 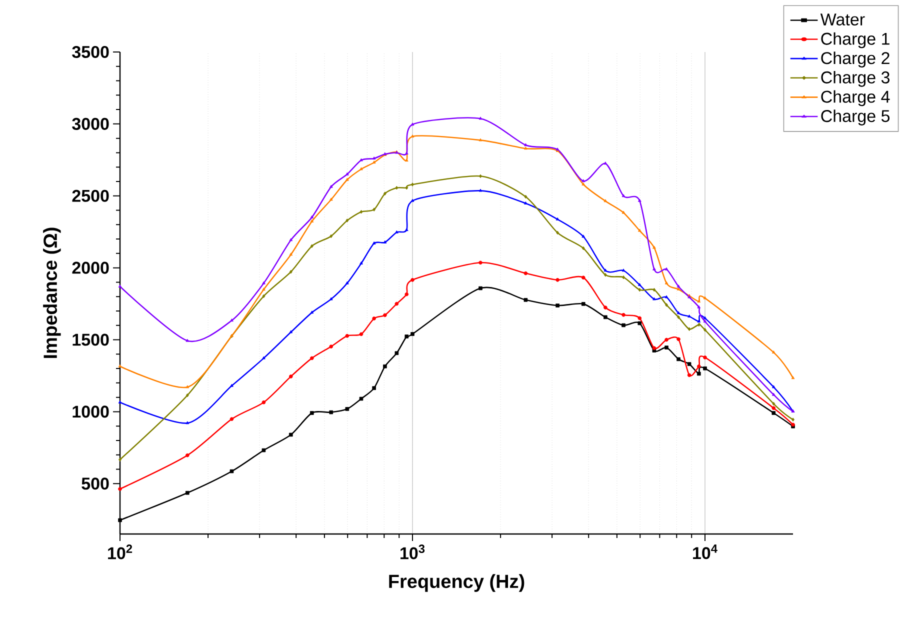 I want to click on legend-label: Charge 2, so click(x=855, y=60).